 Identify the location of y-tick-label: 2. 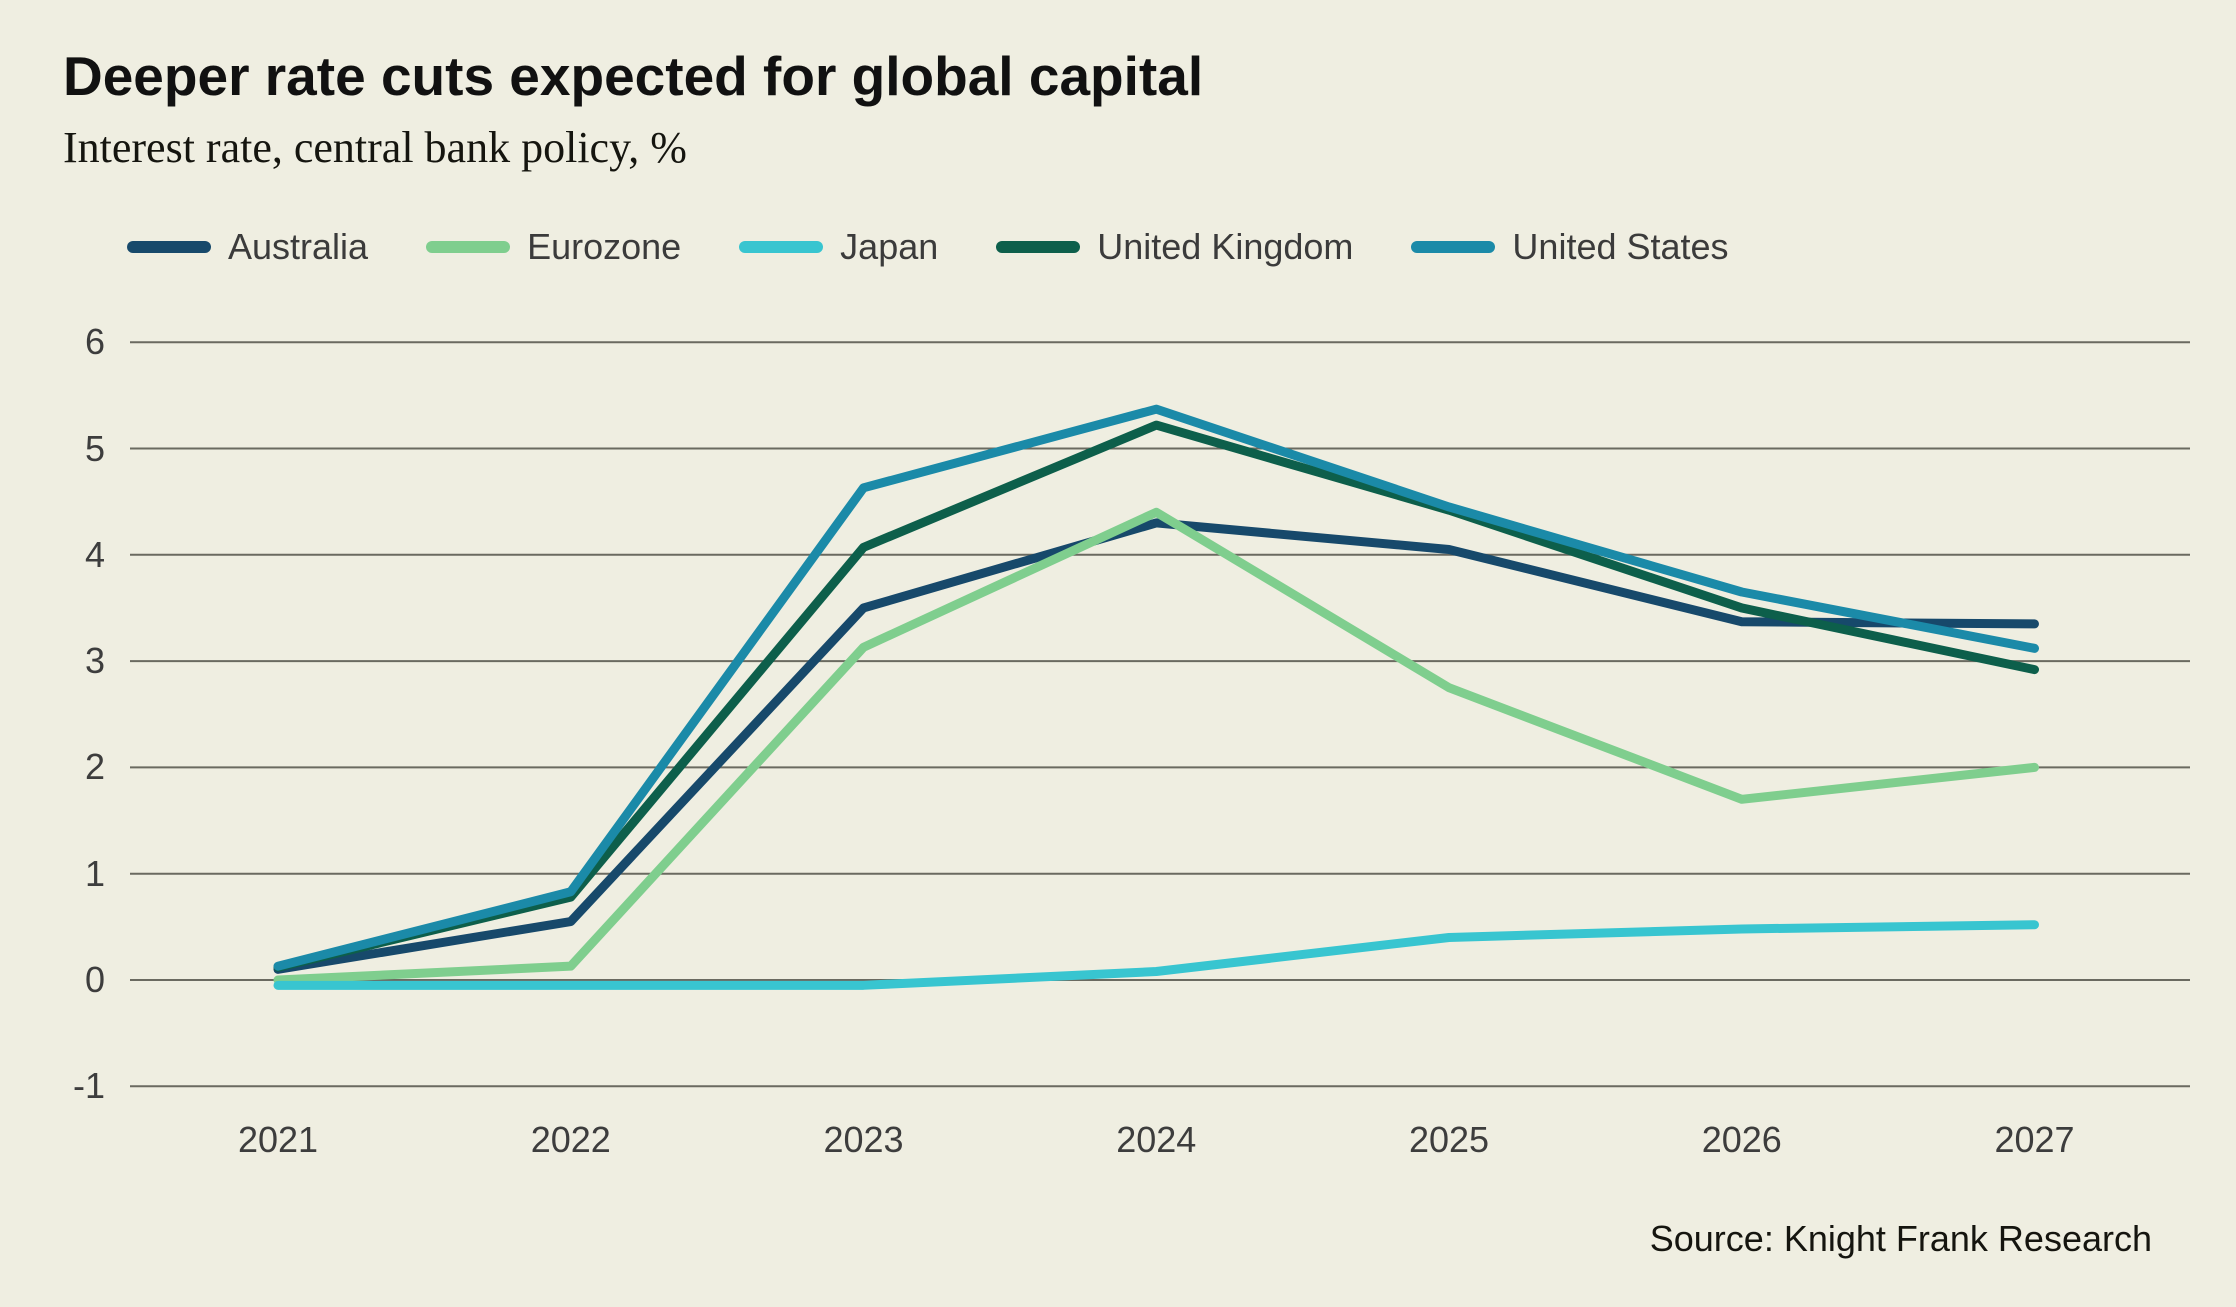
(94, 767).